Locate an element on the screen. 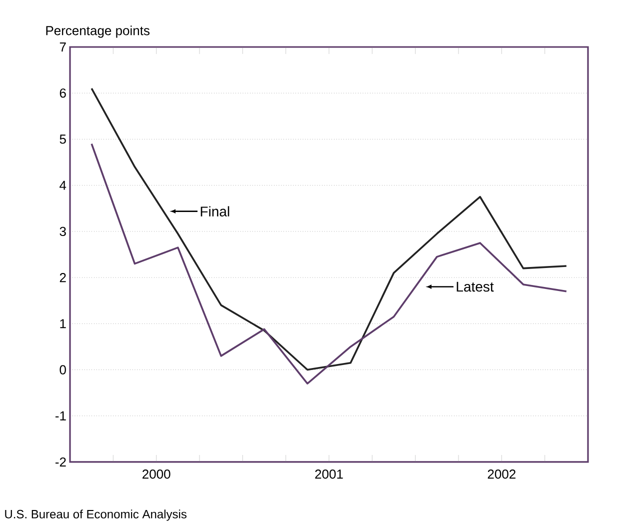 The height and width of the screenshot is (527, 641). y-tick-label: 7 is located at coordinates (63, 47).